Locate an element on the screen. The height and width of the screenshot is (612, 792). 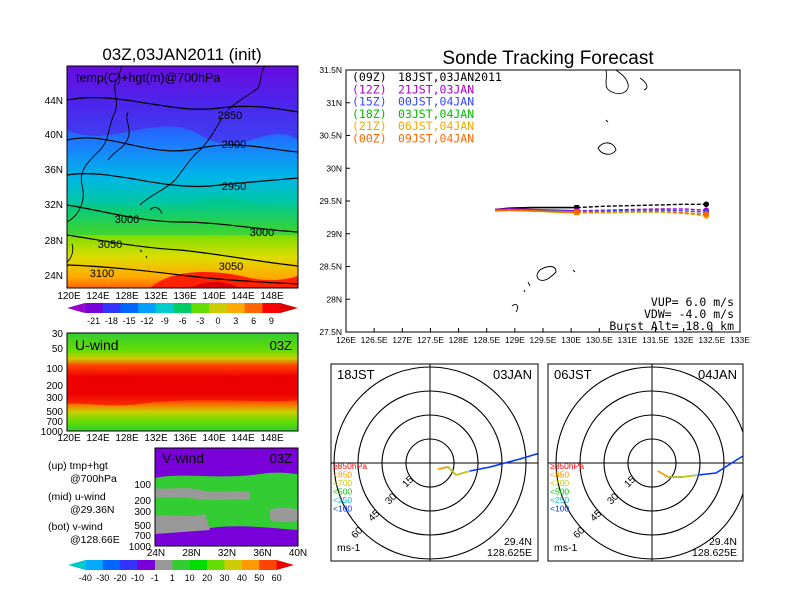
y-tick-label: 31.5N is located at coordinates (330, 70).